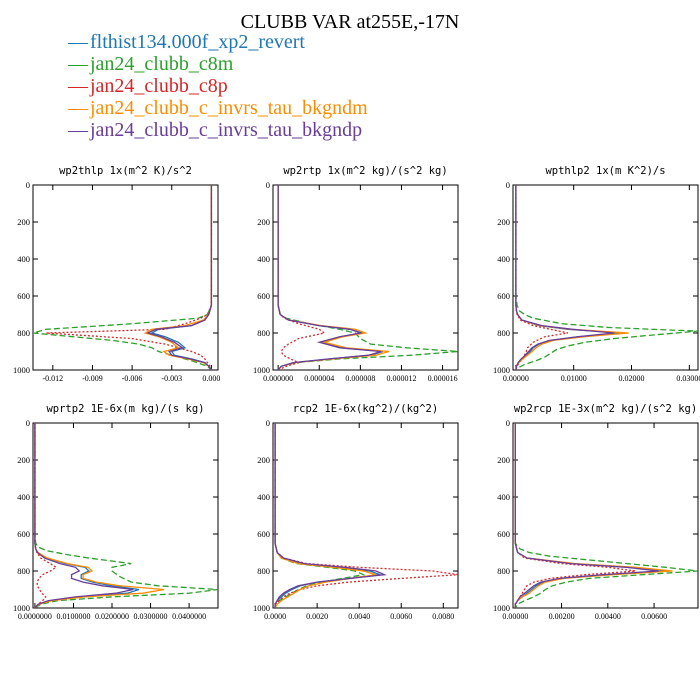  What do you see at coordinates (654, 616) in the screenshot?
I see `x-tick-label: 0.00600` at bounding box center [654, 616].